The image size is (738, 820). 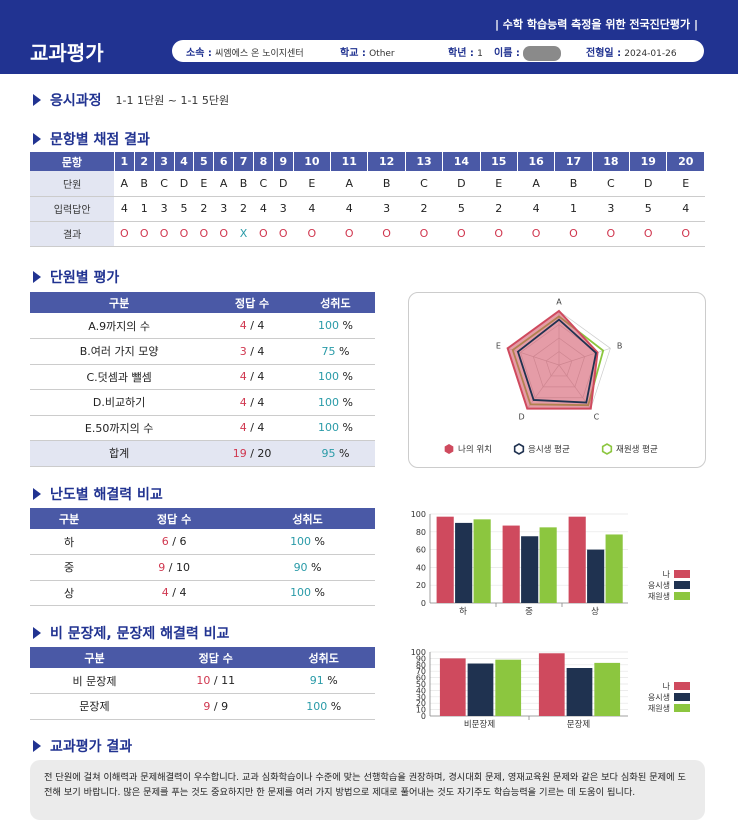 What do you see at coordinates (69, 593) in the screenshot?
I see `row-name: 상` at bounding box center [69, 593].